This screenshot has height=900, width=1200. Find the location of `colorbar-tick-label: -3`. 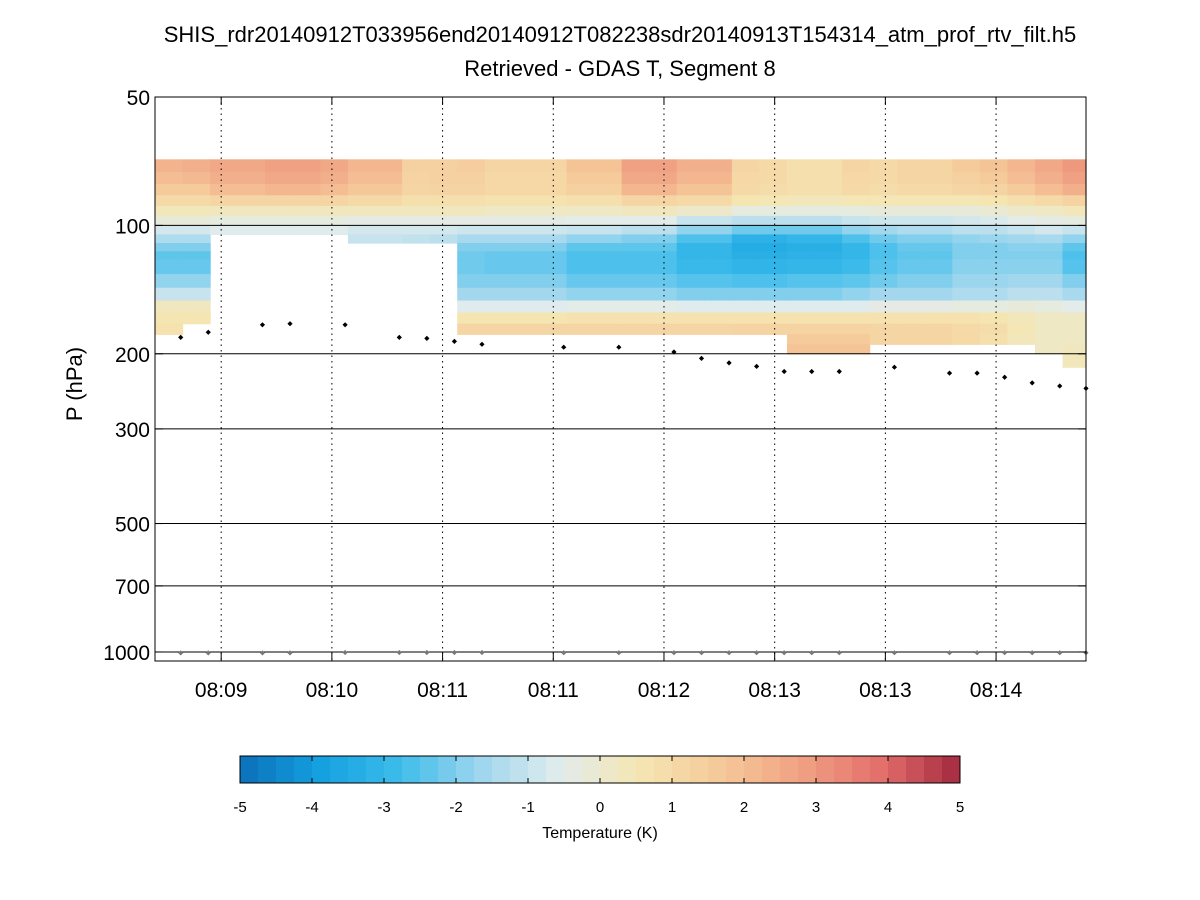

colorbar-tick-label: -3 is located at coordinates (383, 807).